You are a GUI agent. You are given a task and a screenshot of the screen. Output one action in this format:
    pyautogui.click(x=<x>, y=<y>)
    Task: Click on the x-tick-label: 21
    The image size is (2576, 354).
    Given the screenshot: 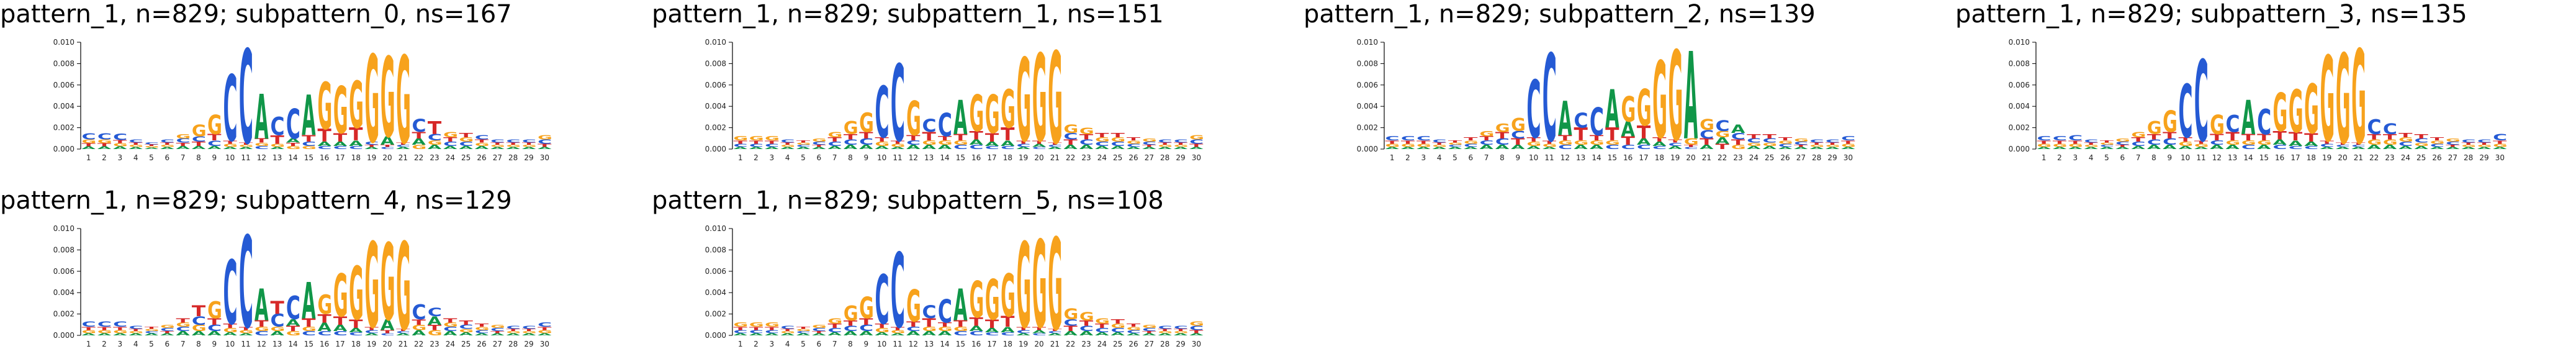 What is the action you would take?
    pyautogui.click(x=403, y=344)
    